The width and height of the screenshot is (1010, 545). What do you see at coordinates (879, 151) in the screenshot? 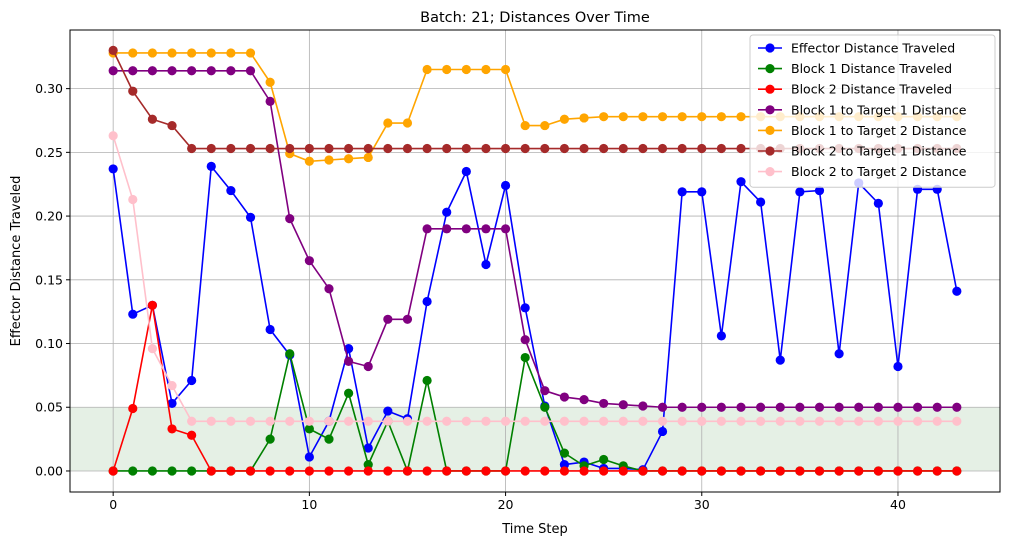
I see `legend-label: Block 2 to Target 1 Distance` at bounding box center [879, 151].